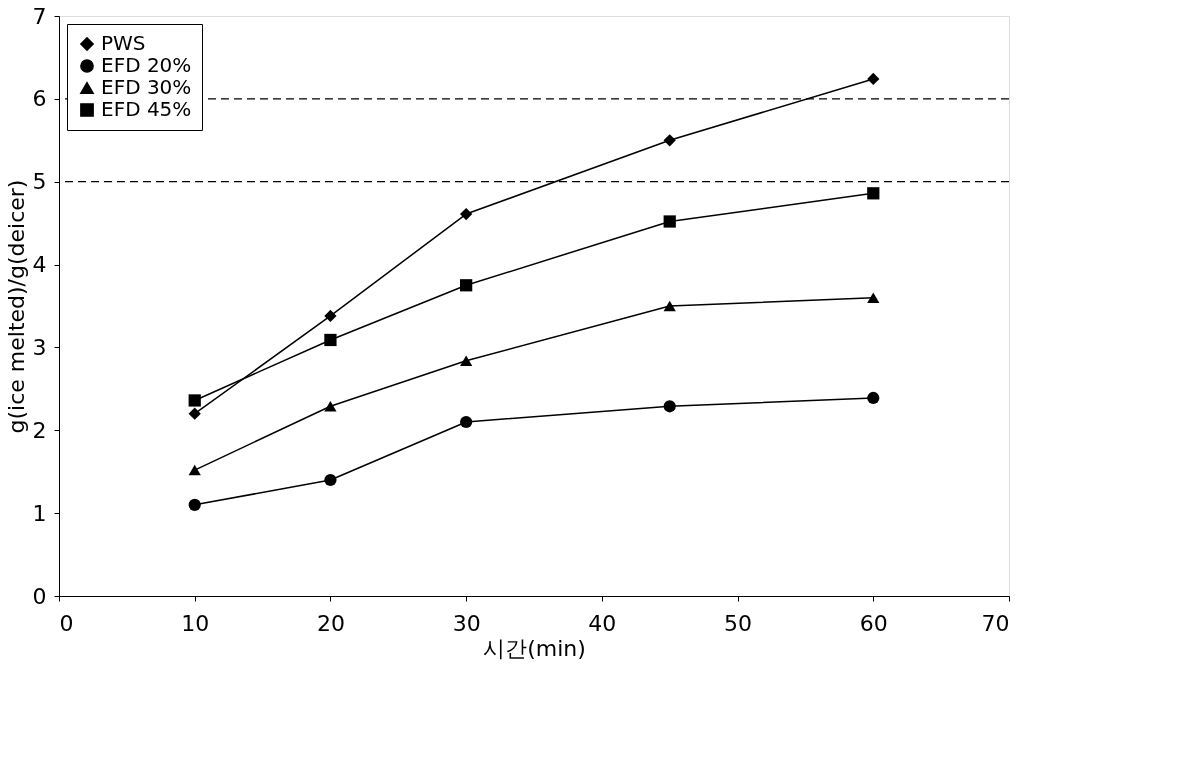  What do you see at coordinates (146, 109) in the screenshot?
I see `legend-label: EFD 45%` at bounding box center [146, 109].